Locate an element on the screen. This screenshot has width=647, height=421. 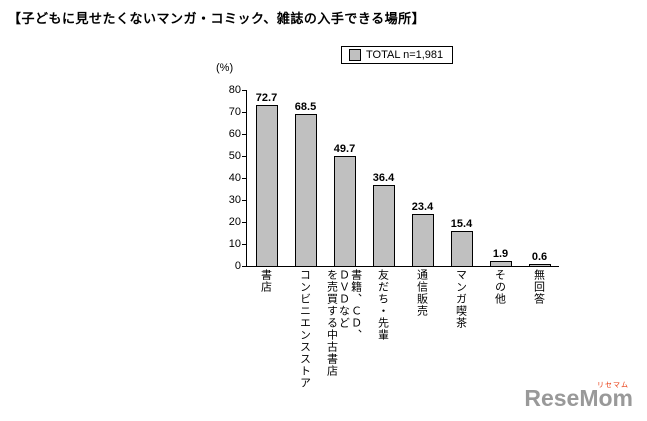
x-axis-label: マンガ喫茶 is located at coordinates (460, 299).